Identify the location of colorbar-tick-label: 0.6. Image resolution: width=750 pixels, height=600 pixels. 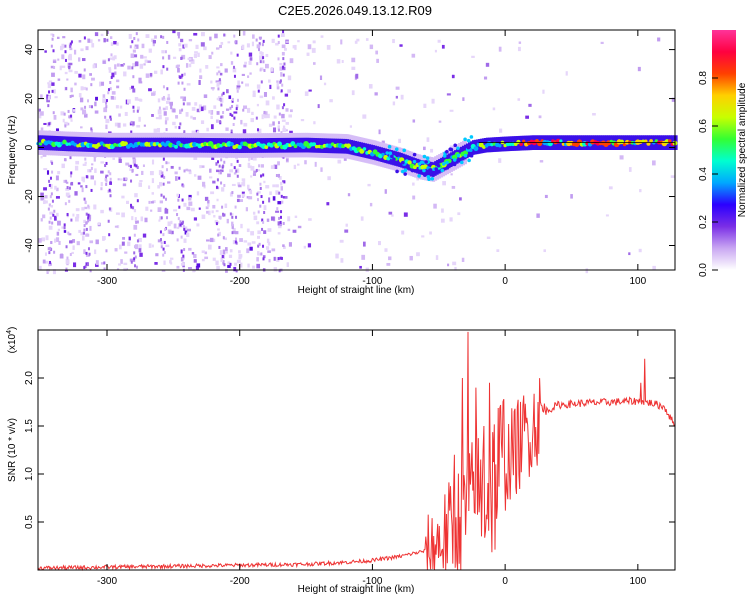
(703, 126).